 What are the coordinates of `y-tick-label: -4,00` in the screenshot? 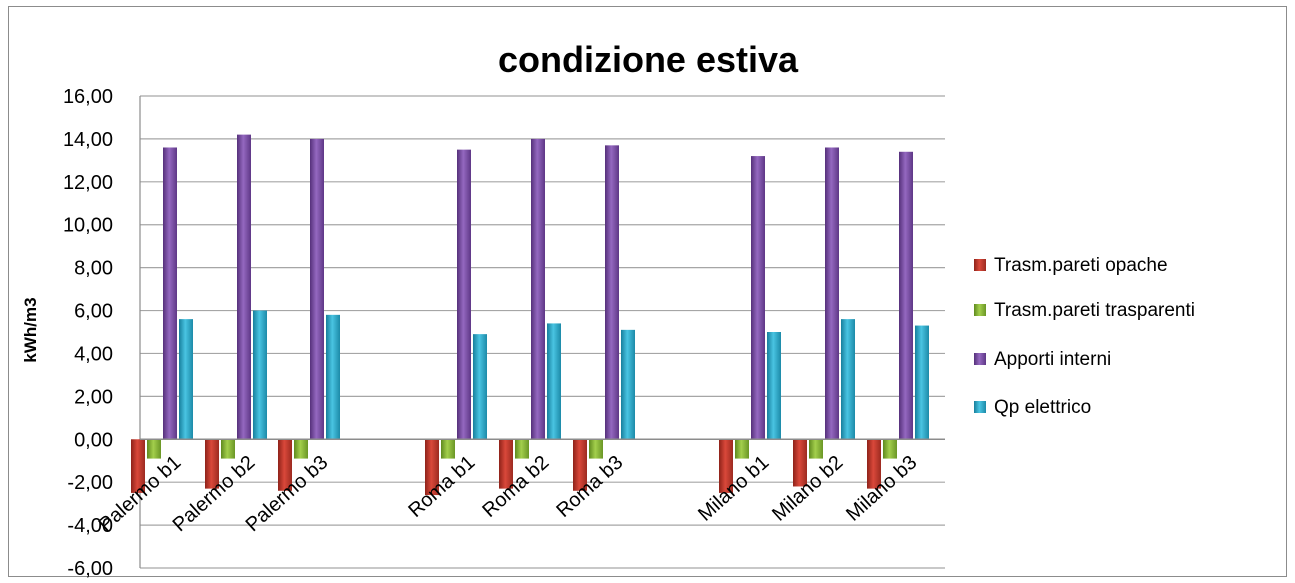 It's located at (90, 526).